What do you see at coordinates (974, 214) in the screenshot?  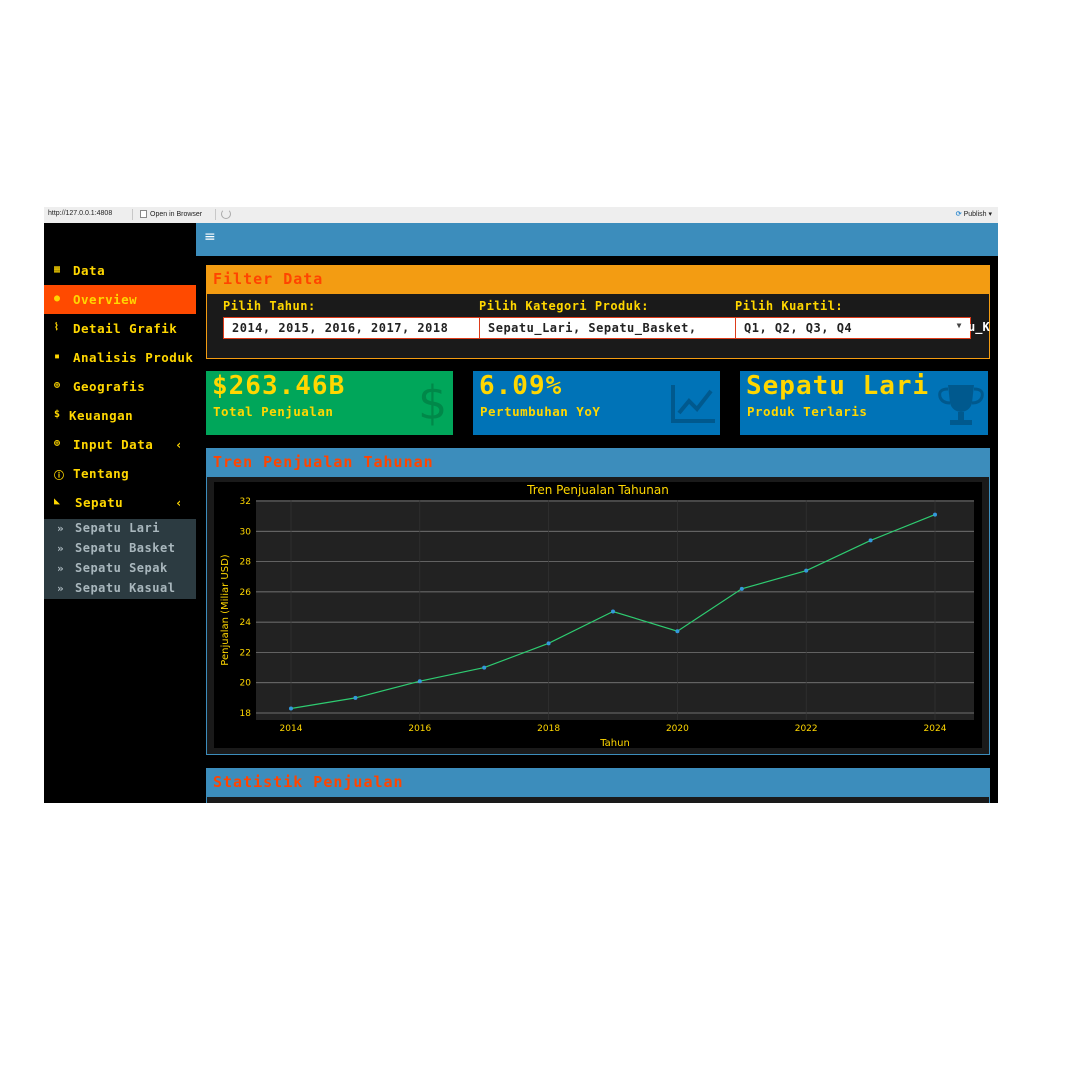 I see `publish-button: ⟳ Publish ▾` at bounding box center [974, 214].